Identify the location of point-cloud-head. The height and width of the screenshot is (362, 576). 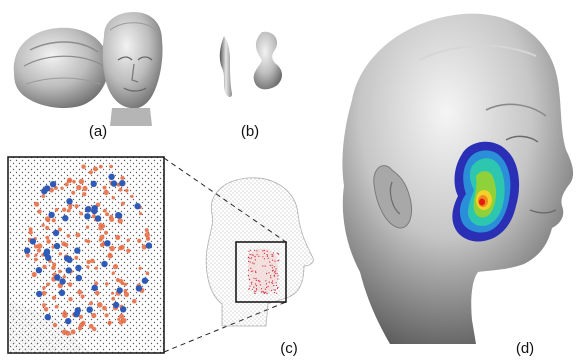
(259, 252).